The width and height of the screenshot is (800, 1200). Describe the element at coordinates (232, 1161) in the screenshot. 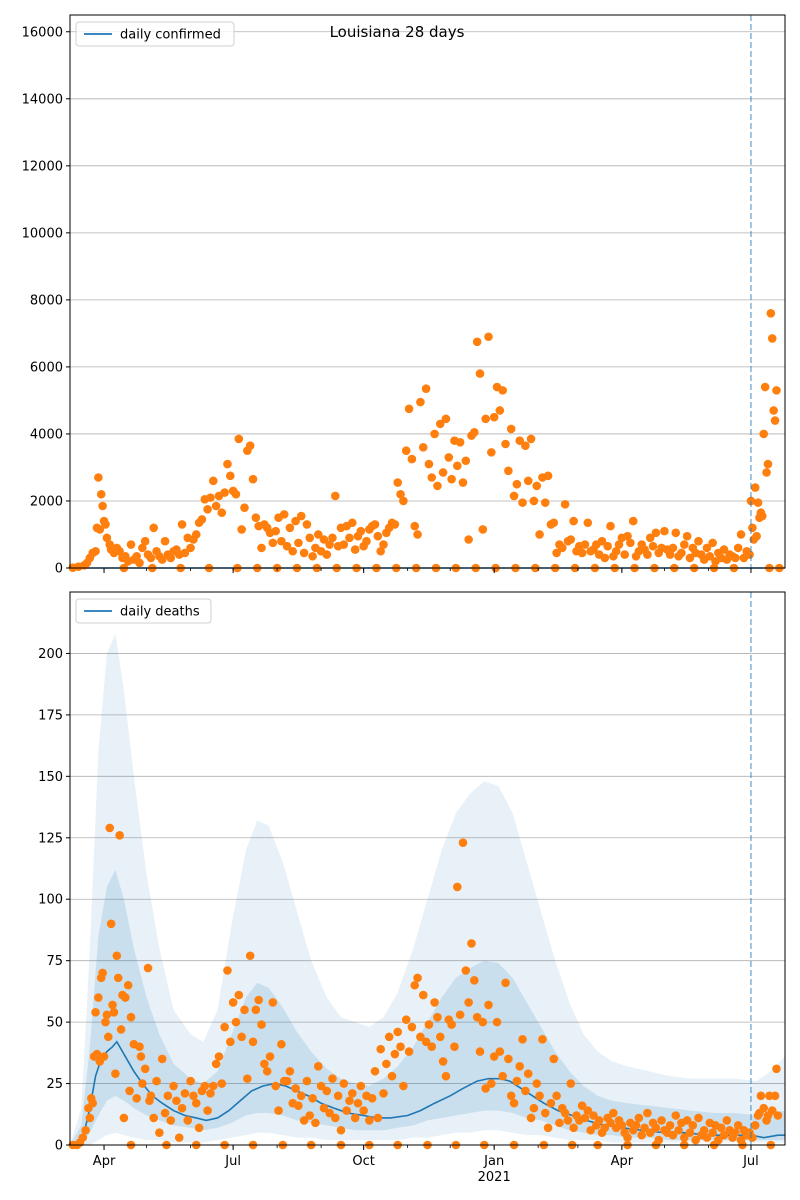

I see `c1-xtick-label-1: Jul` at that location.